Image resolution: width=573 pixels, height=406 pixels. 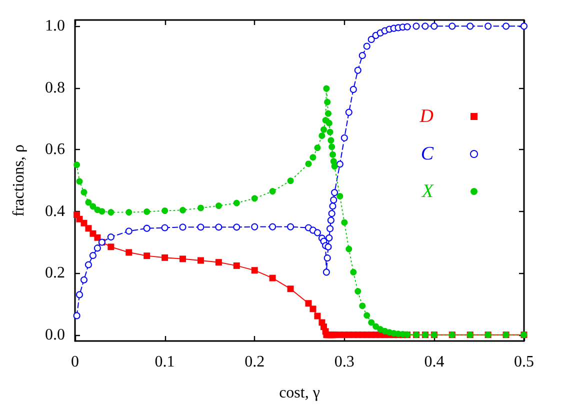 What do you see at coordinates (55, 26) in the screenshot?
I see `y-tick-label: 1.0` at bounding box center [55, 26].